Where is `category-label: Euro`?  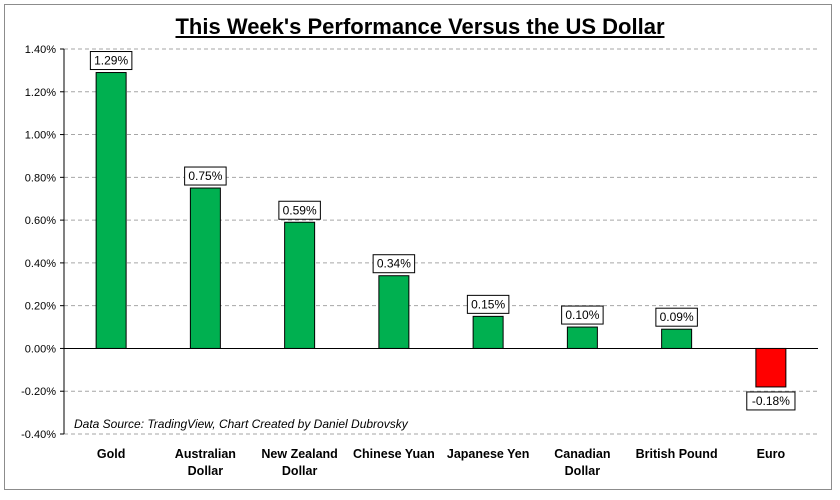 category-label: Euro is located at coordinates (771, 454).